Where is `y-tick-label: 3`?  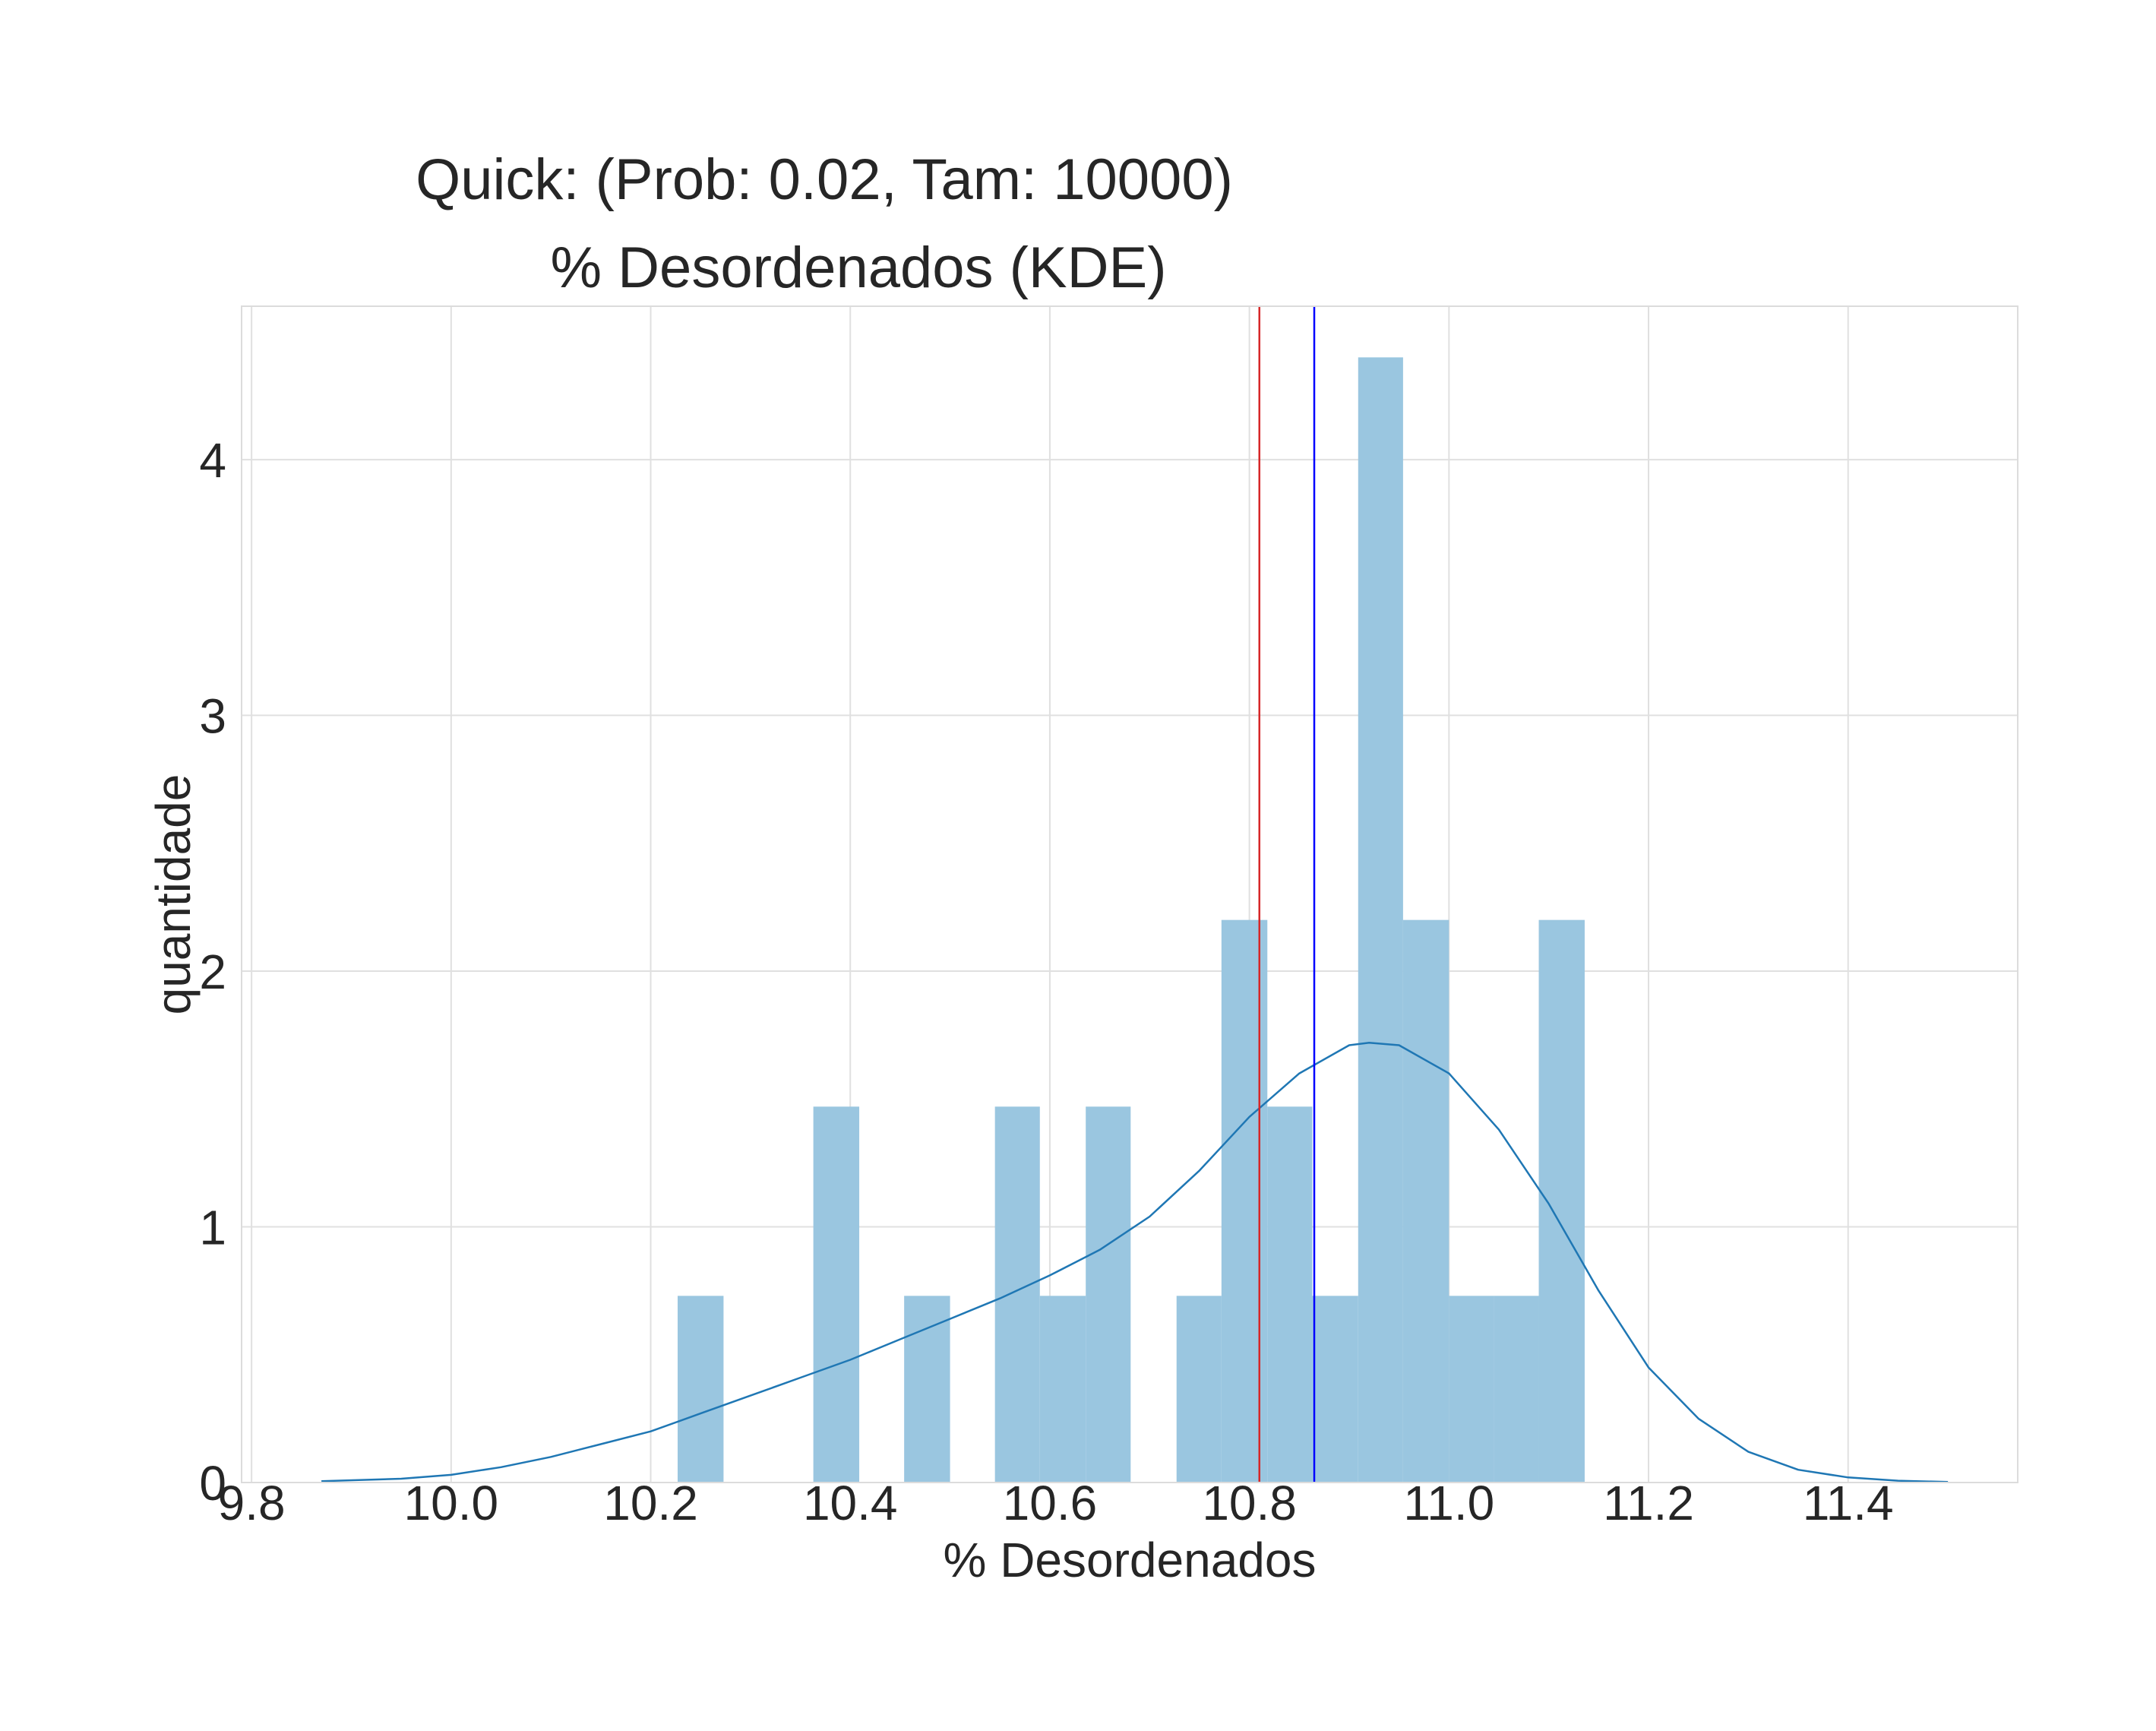 y-tick-label: 3 is located at coordinates (212, 715).